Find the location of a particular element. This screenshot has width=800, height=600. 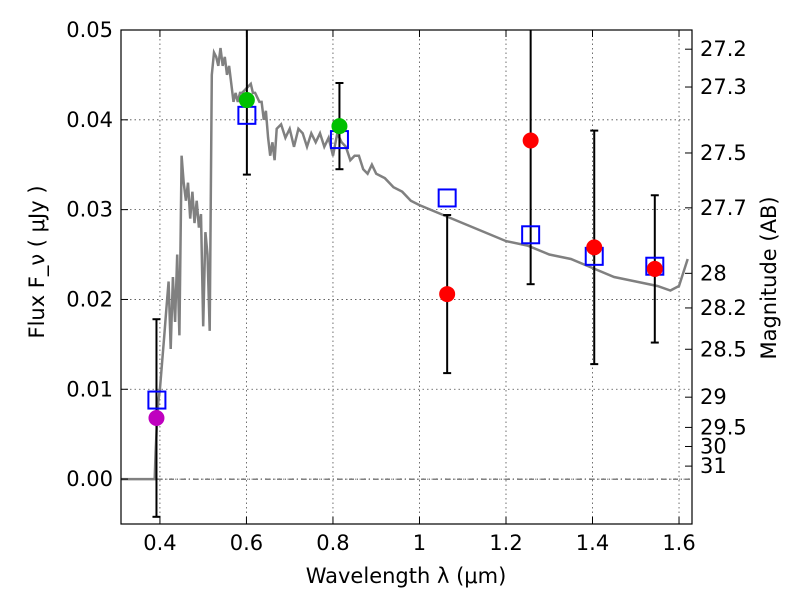

y-tick-label: 0.03 is located at coordinates (89, 210).